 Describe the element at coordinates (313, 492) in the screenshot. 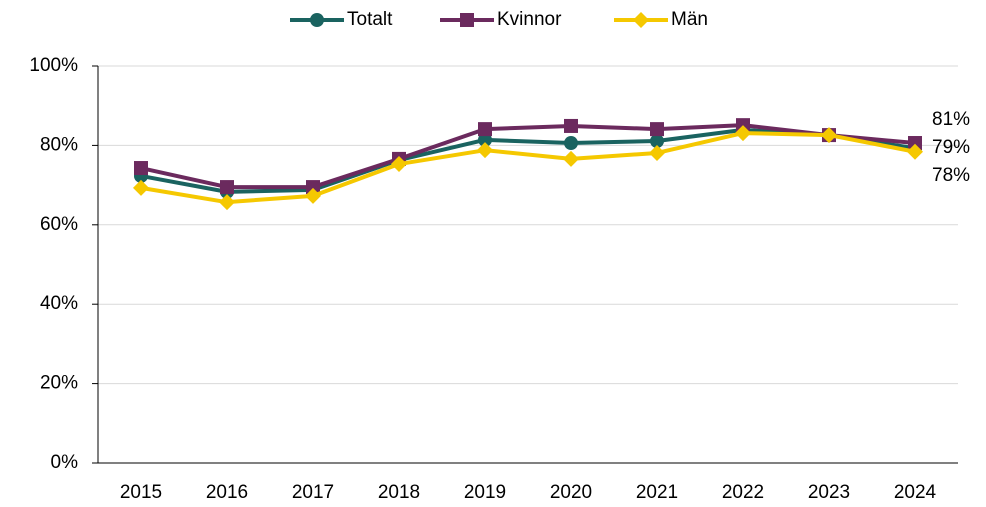

I see `x-tick-label: 2017` at that location.